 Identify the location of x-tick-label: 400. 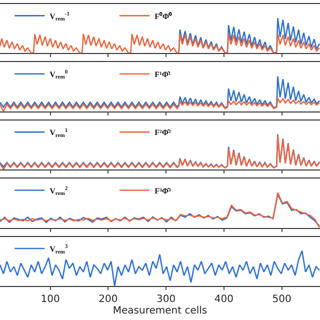
(224, 299).